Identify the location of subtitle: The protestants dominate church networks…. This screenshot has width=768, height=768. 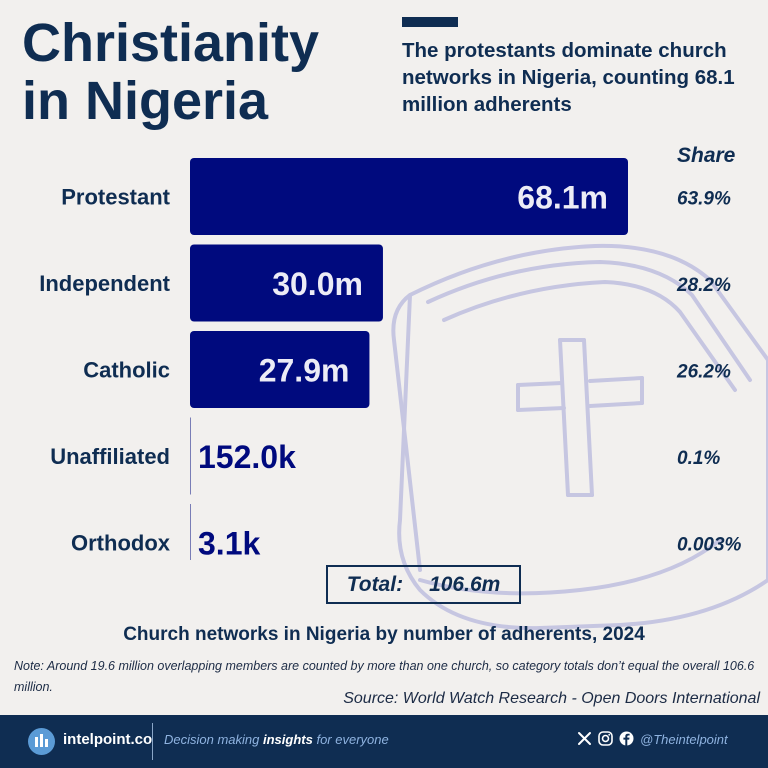
(568, 77).